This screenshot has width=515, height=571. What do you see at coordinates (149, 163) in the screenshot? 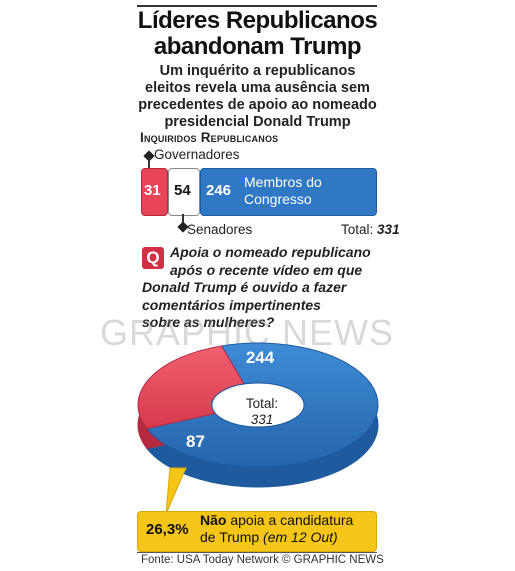
I see `governors-leader` at bounding box center [149, 163].